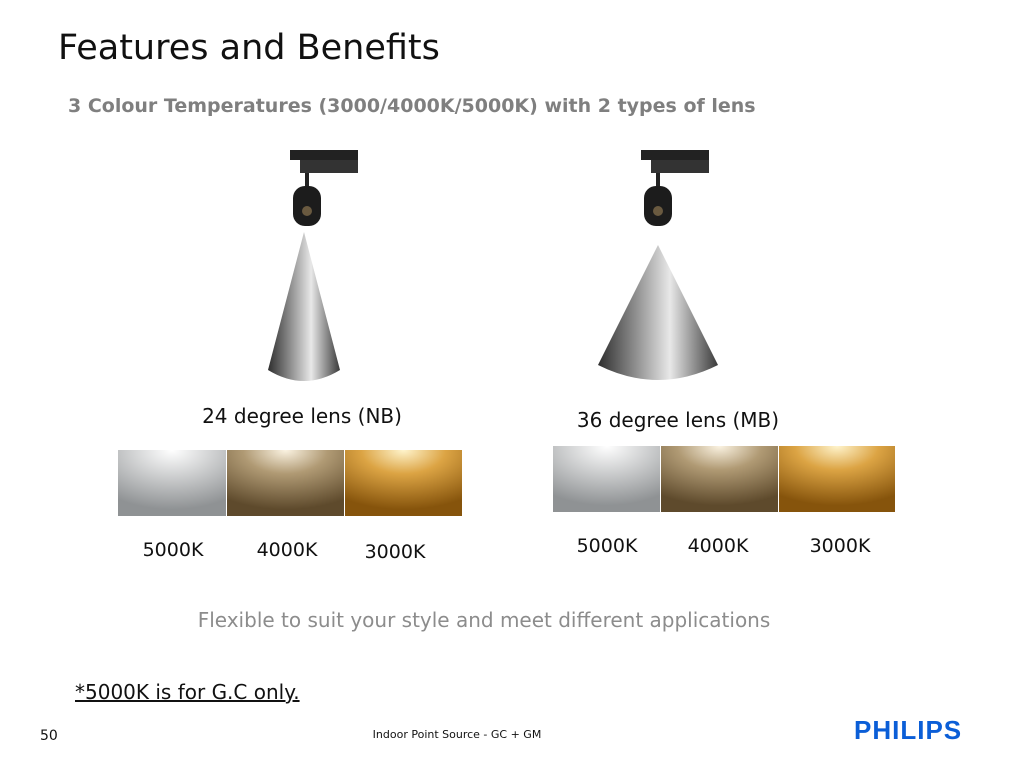 Image resolution: width=1024 pixels, height=768 pixels. What do you see at coordinates (249, 48) in the screenshot?
I see `title: Features and Benefits` at bounding box center [249, 48].